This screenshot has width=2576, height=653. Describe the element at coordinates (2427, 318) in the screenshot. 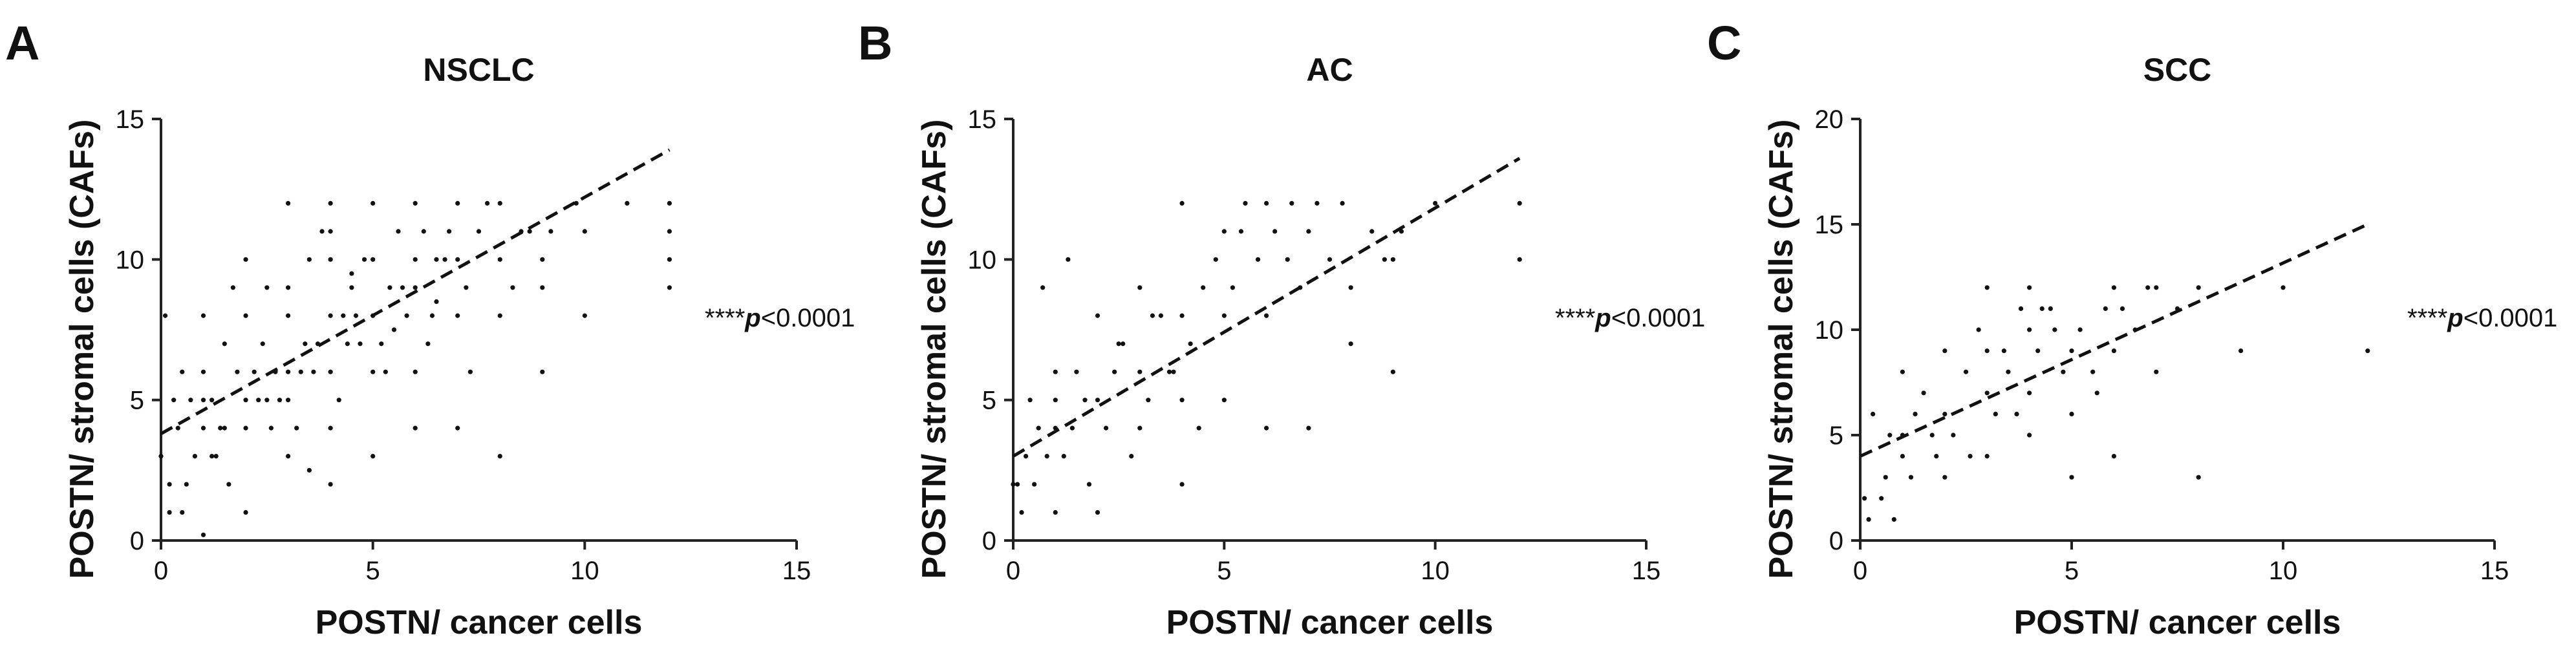

I see `p-value-stars: ****` at that location.